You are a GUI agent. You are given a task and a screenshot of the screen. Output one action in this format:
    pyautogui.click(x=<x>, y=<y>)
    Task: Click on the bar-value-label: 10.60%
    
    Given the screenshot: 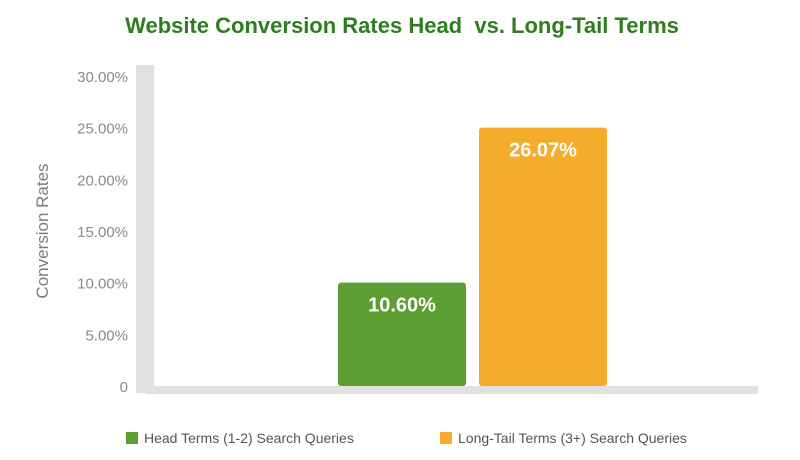 What is the action you would take?
    pyautogui.click(x=402, y=306)
    